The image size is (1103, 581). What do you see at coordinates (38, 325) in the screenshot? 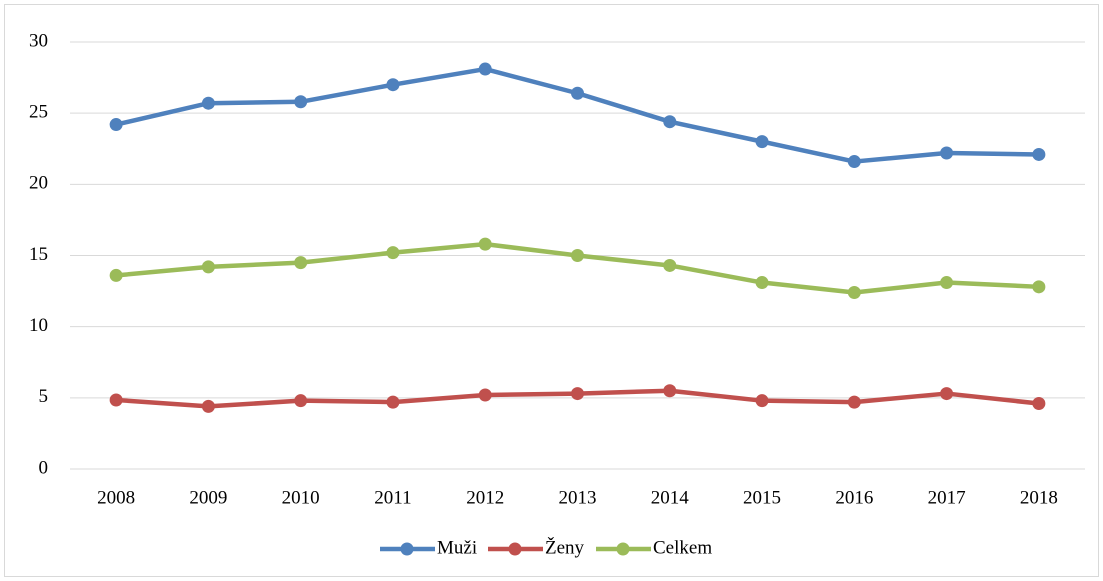
I see `y-tick-label: 10` at bounding box center [38, 325].